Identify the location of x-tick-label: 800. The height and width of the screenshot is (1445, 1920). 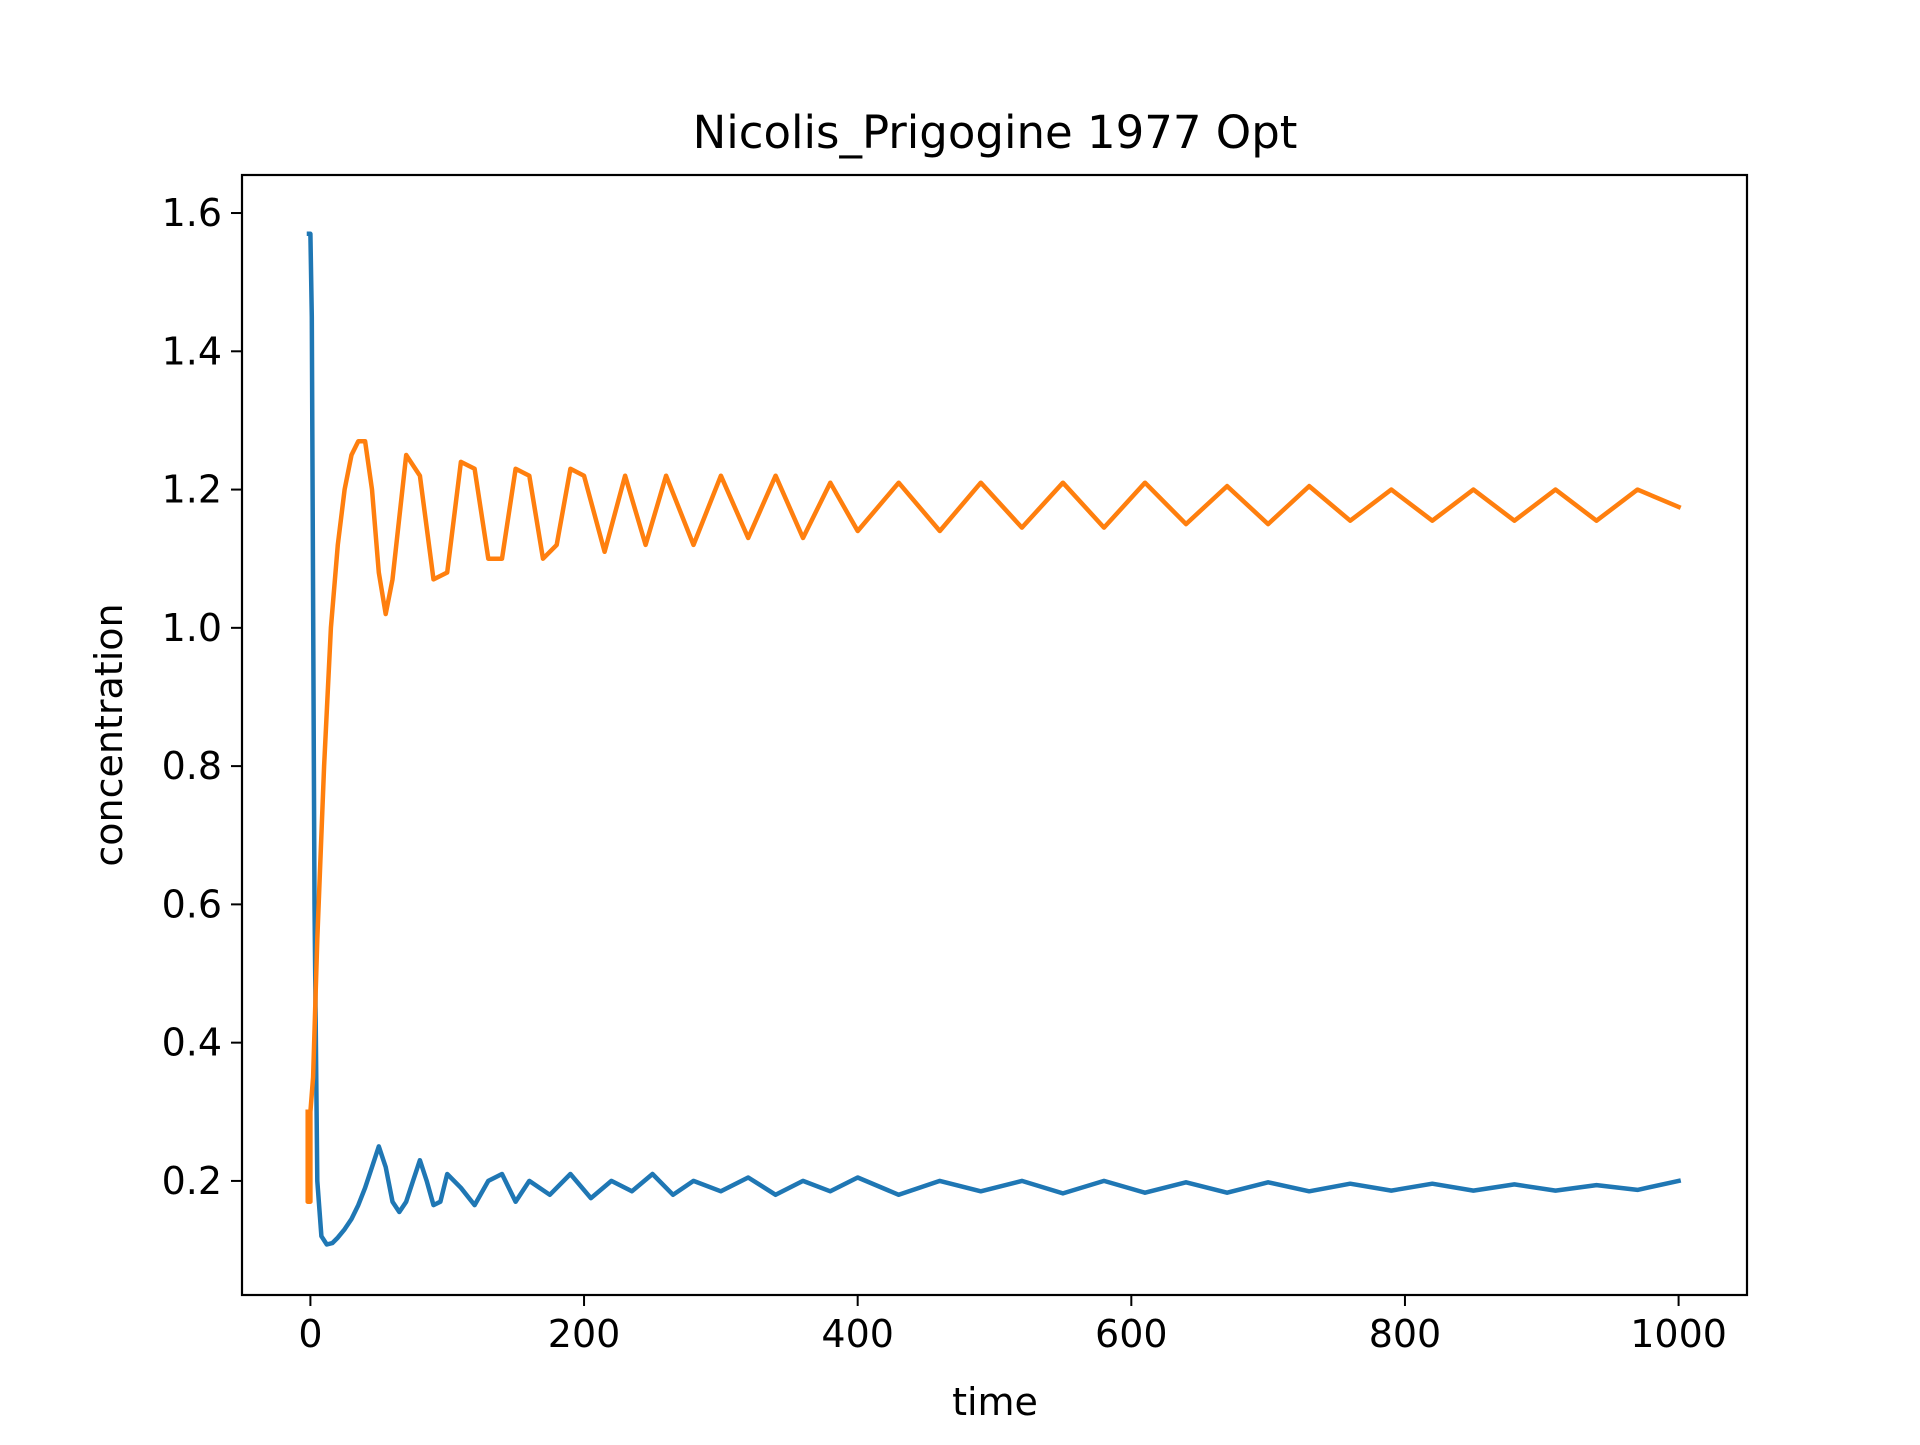
(1405, 1334).